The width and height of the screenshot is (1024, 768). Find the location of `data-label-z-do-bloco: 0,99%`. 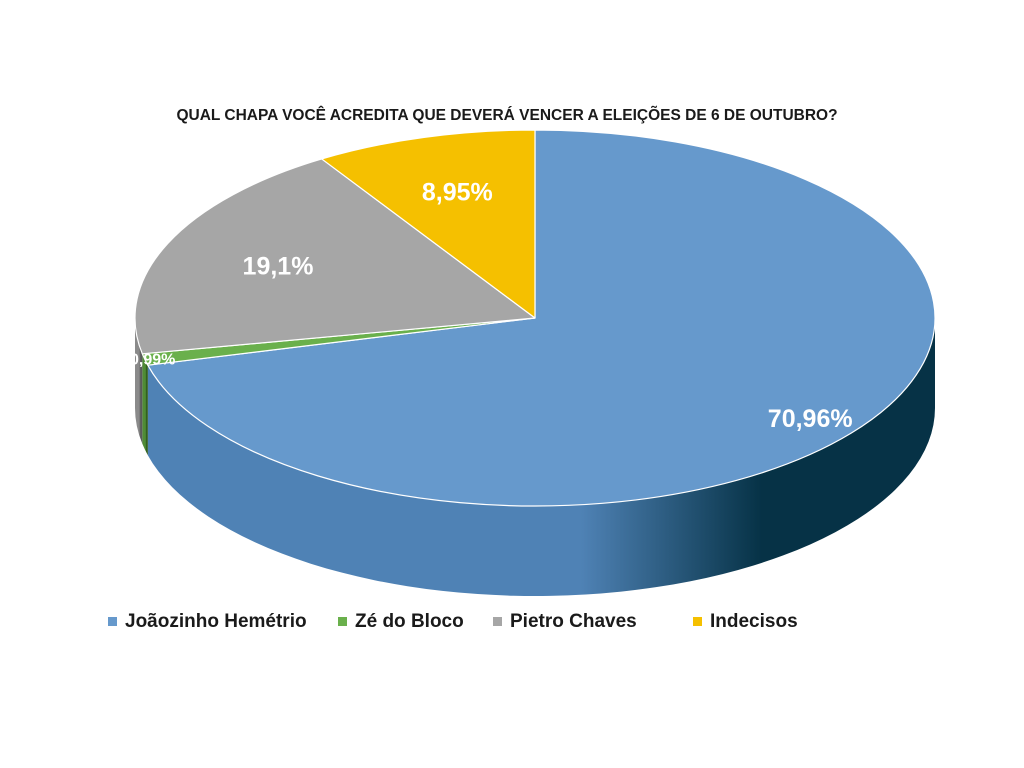

data-label-z-do-bloco: 0,99% is located at coordinates (152, 360).